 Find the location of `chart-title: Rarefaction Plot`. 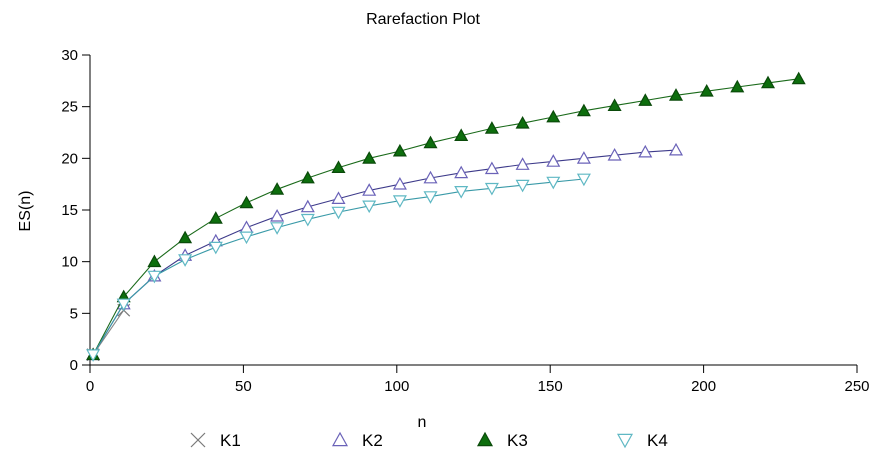

chart-title: Rarefaction Plot is located at coordinates (423, 19).